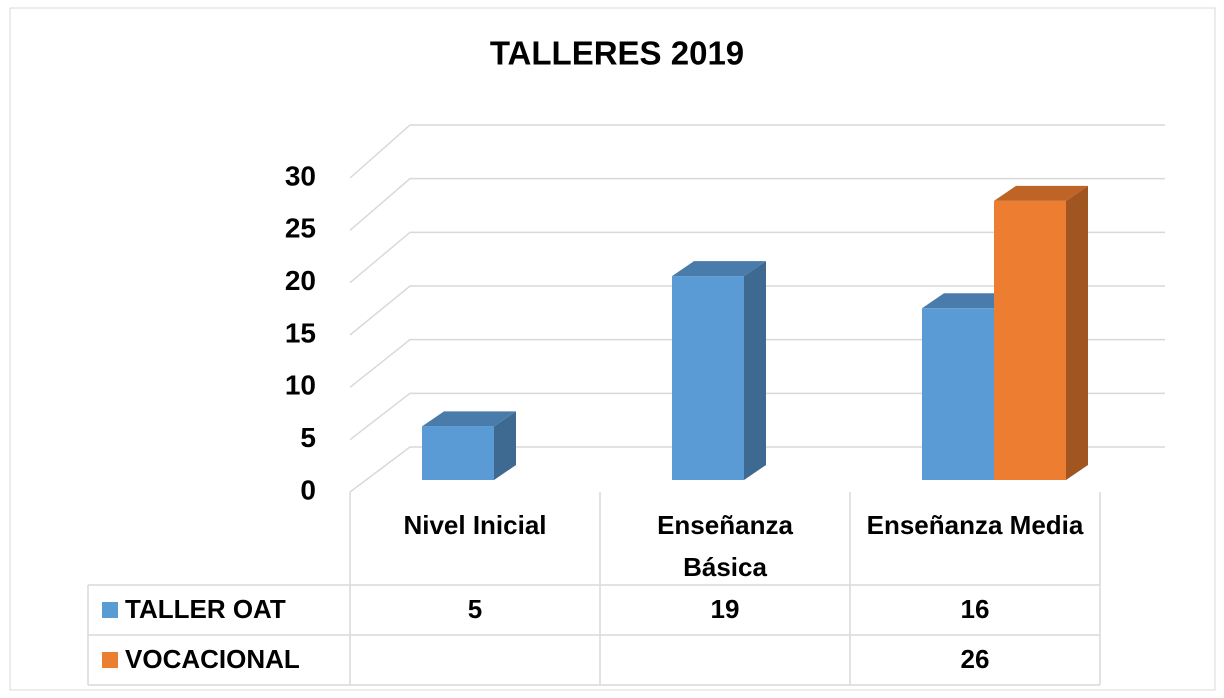  What do you see at coordinates (300, 175) in the screenshot?
I see `y-tick-label: 30` at bounding box center [300, 175].